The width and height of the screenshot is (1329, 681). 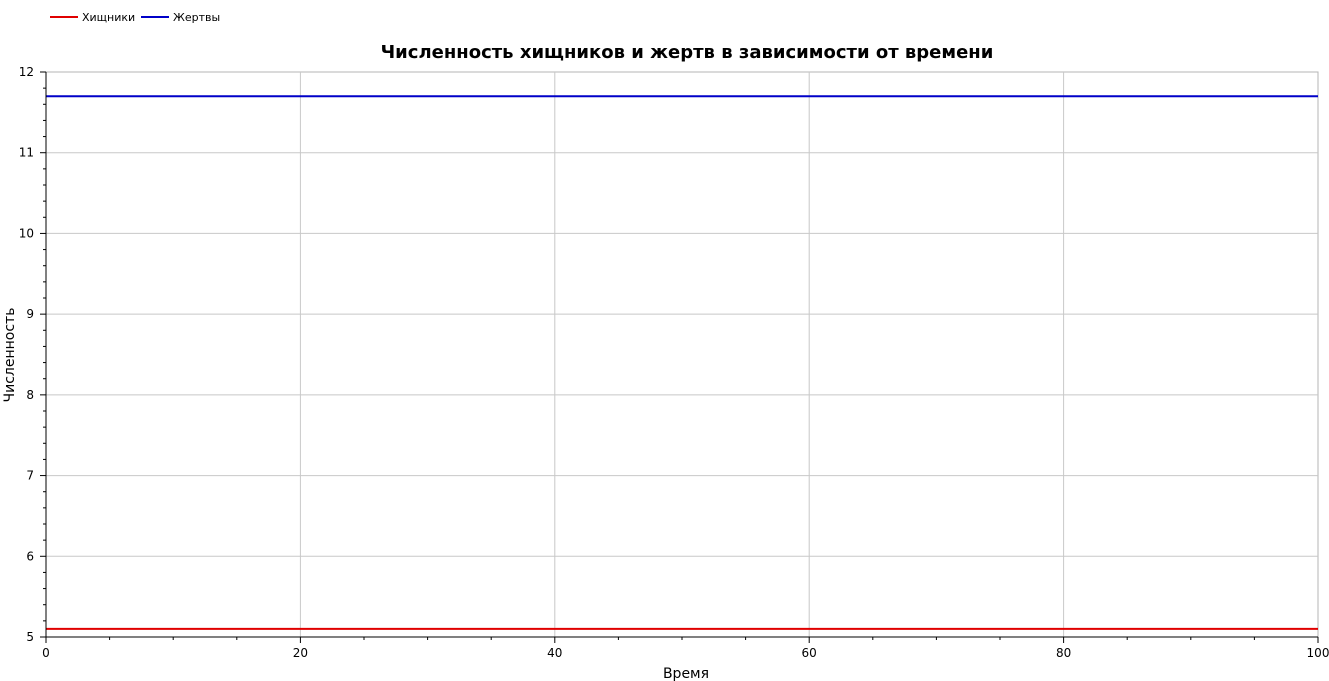 I want to click on y-axis-label: Численность, so click(x=10, y=355).